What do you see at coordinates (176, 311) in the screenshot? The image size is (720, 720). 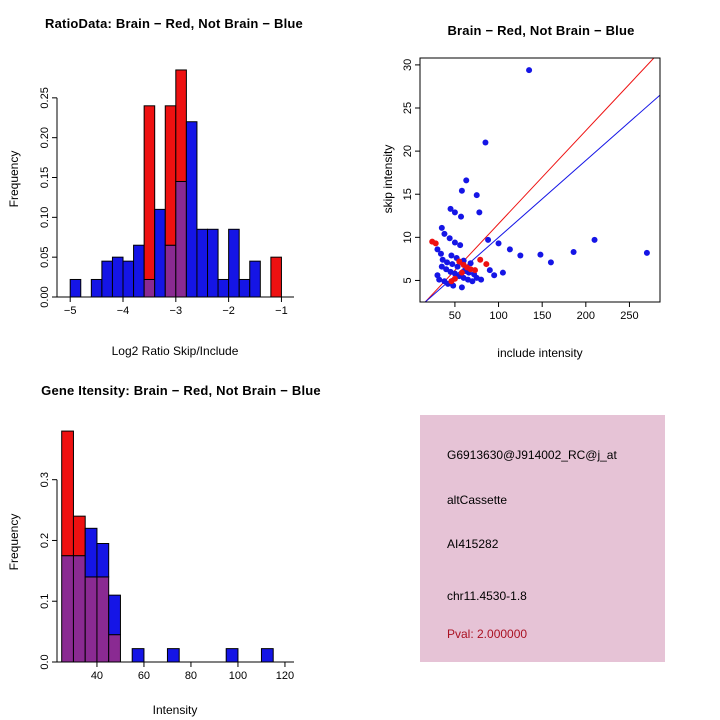 I see `svg-text: −3` at bounding box center [176, 311].